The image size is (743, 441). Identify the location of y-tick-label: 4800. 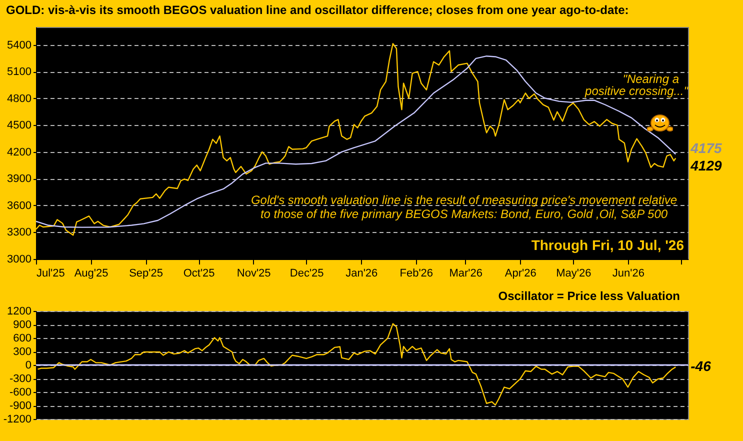
(19, 98).